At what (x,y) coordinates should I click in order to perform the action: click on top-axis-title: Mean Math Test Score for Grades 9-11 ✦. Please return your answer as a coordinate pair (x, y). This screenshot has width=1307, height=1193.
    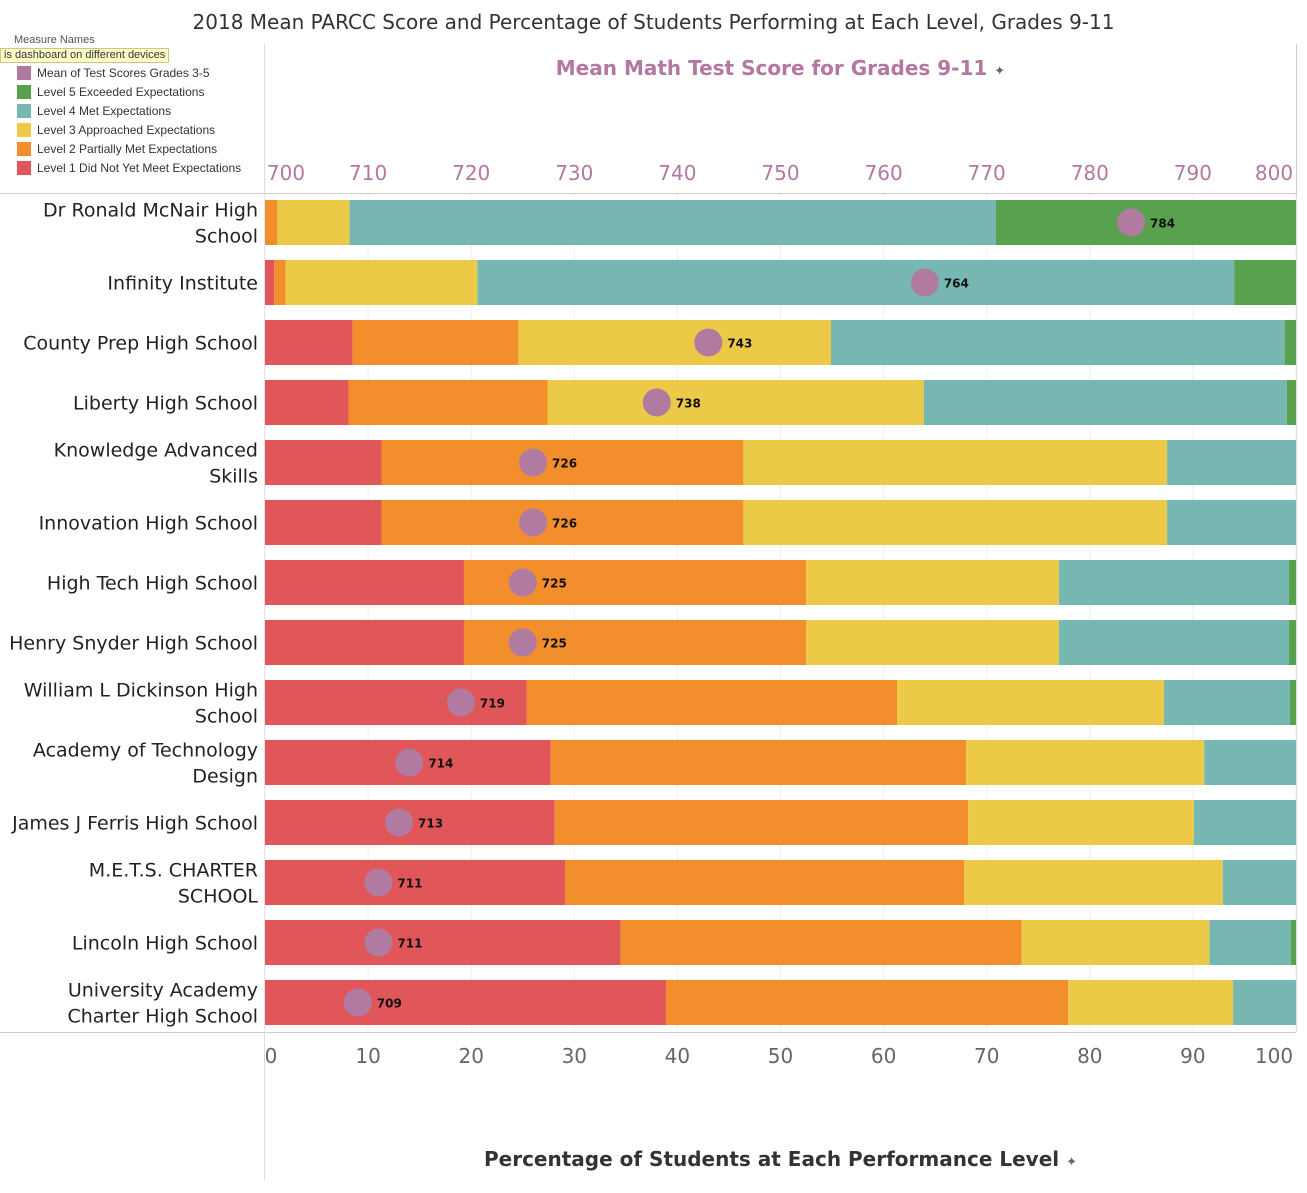
    Looking at the image, I should click on (780, 68).